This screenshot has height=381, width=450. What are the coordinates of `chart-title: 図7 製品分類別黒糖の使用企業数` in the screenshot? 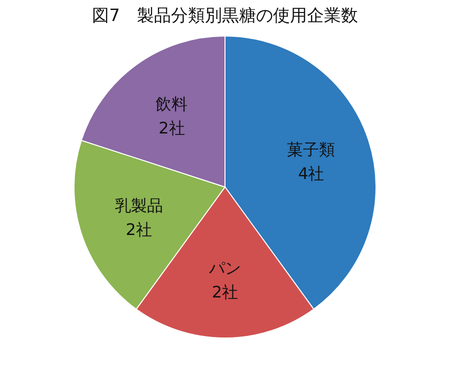 It's located at (225, 16).